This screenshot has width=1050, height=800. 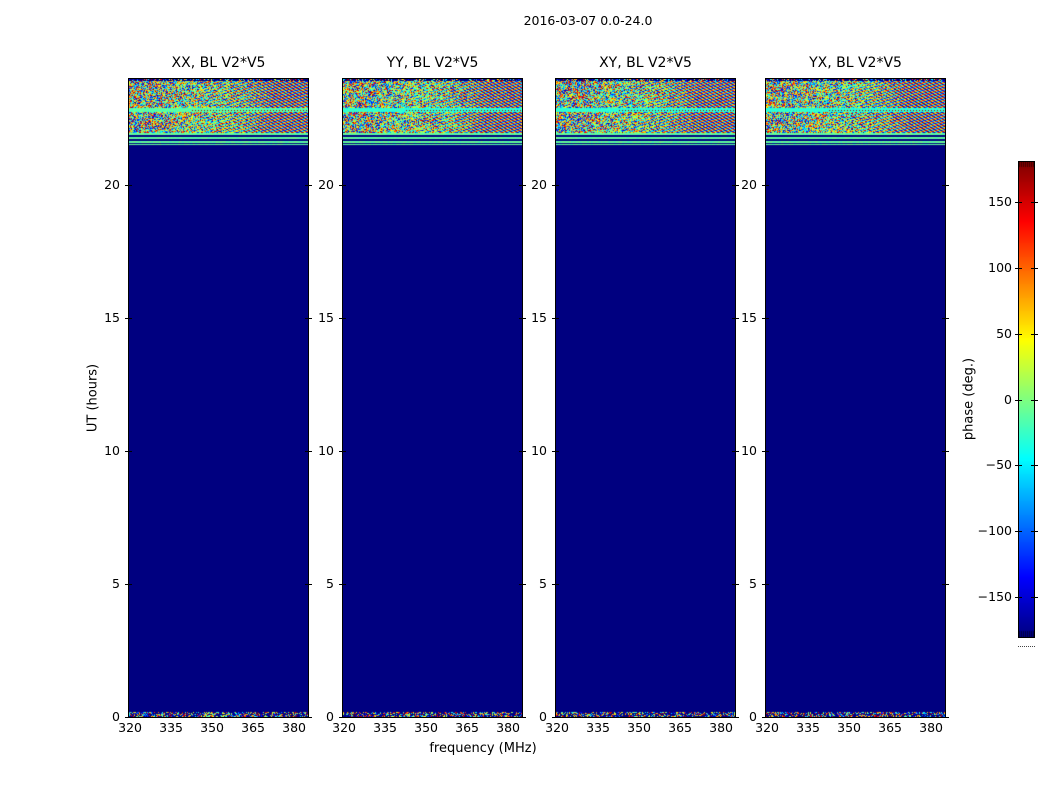 What do you see at coordinates (432, 63) in the screenshot?
I see `panel-title: YY, BL V2*V5` at bounding box center [432, 63].